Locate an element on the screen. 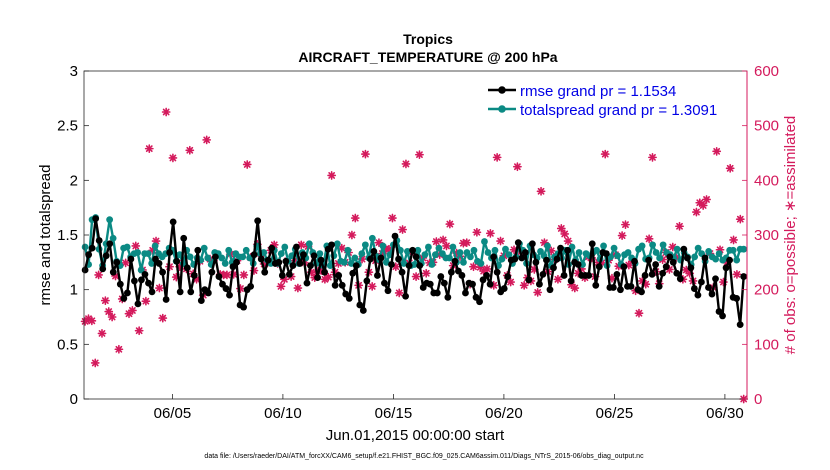 The height and width of the screenshot is (470, 830). x-tick-label: 06/10 is located at coordinates (283, 413).